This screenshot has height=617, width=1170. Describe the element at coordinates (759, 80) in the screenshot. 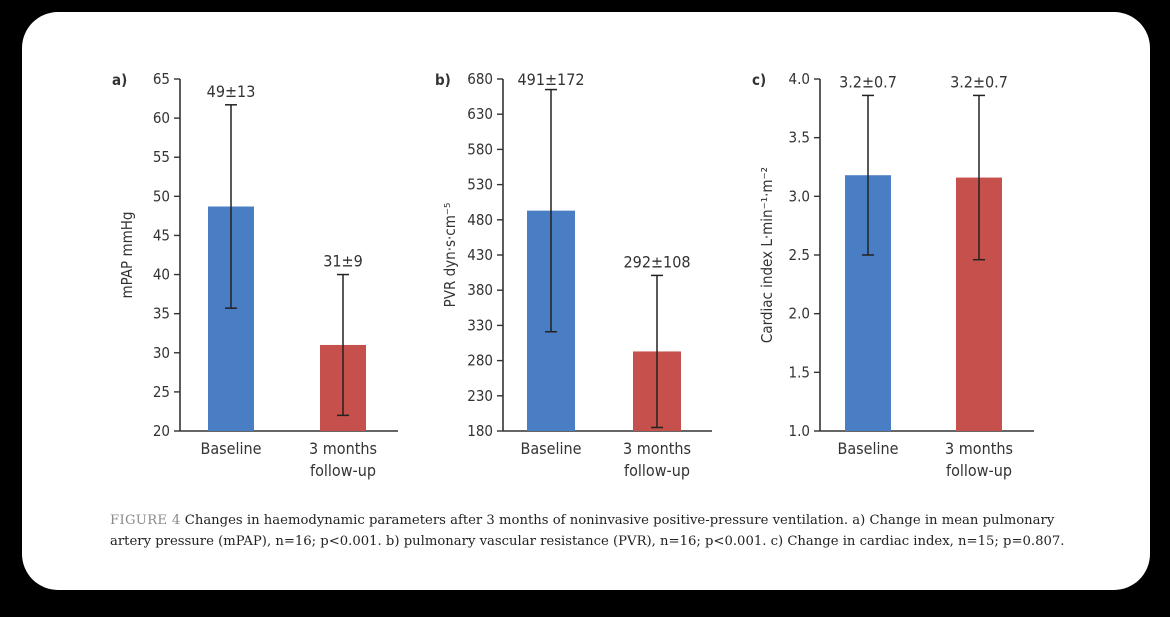

I see `panel-3-label: c)` at that location.